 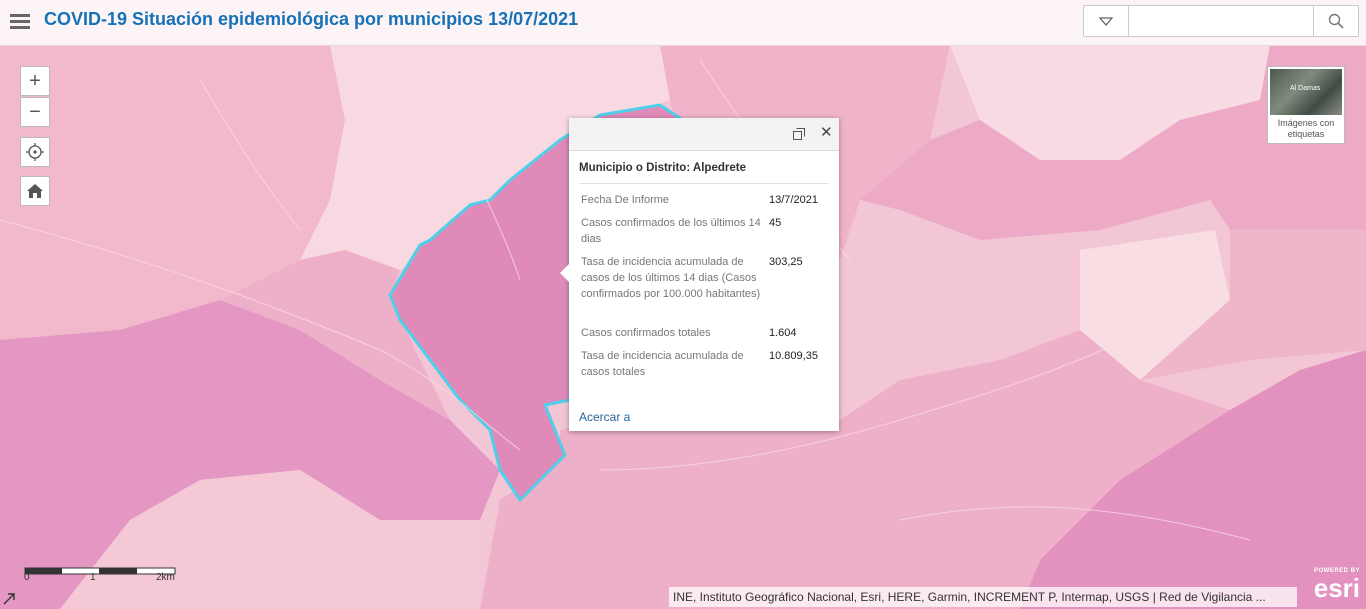 I want to click on triangle-down-icon, so click(x=1106, y=21).